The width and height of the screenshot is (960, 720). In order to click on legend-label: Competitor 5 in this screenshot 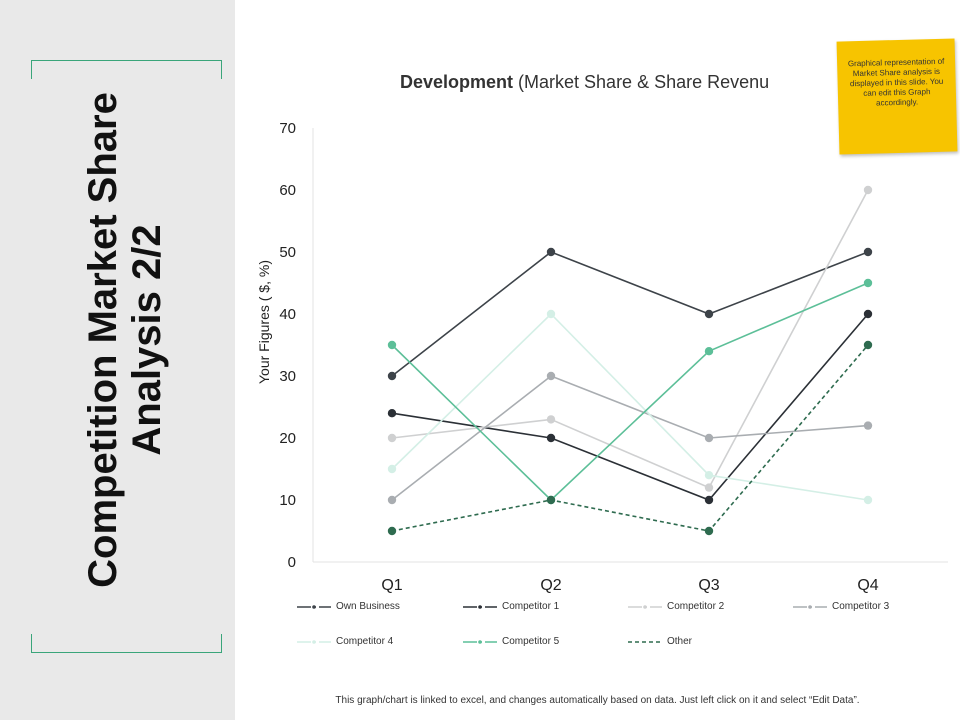, I will do `click(531, 641)`.